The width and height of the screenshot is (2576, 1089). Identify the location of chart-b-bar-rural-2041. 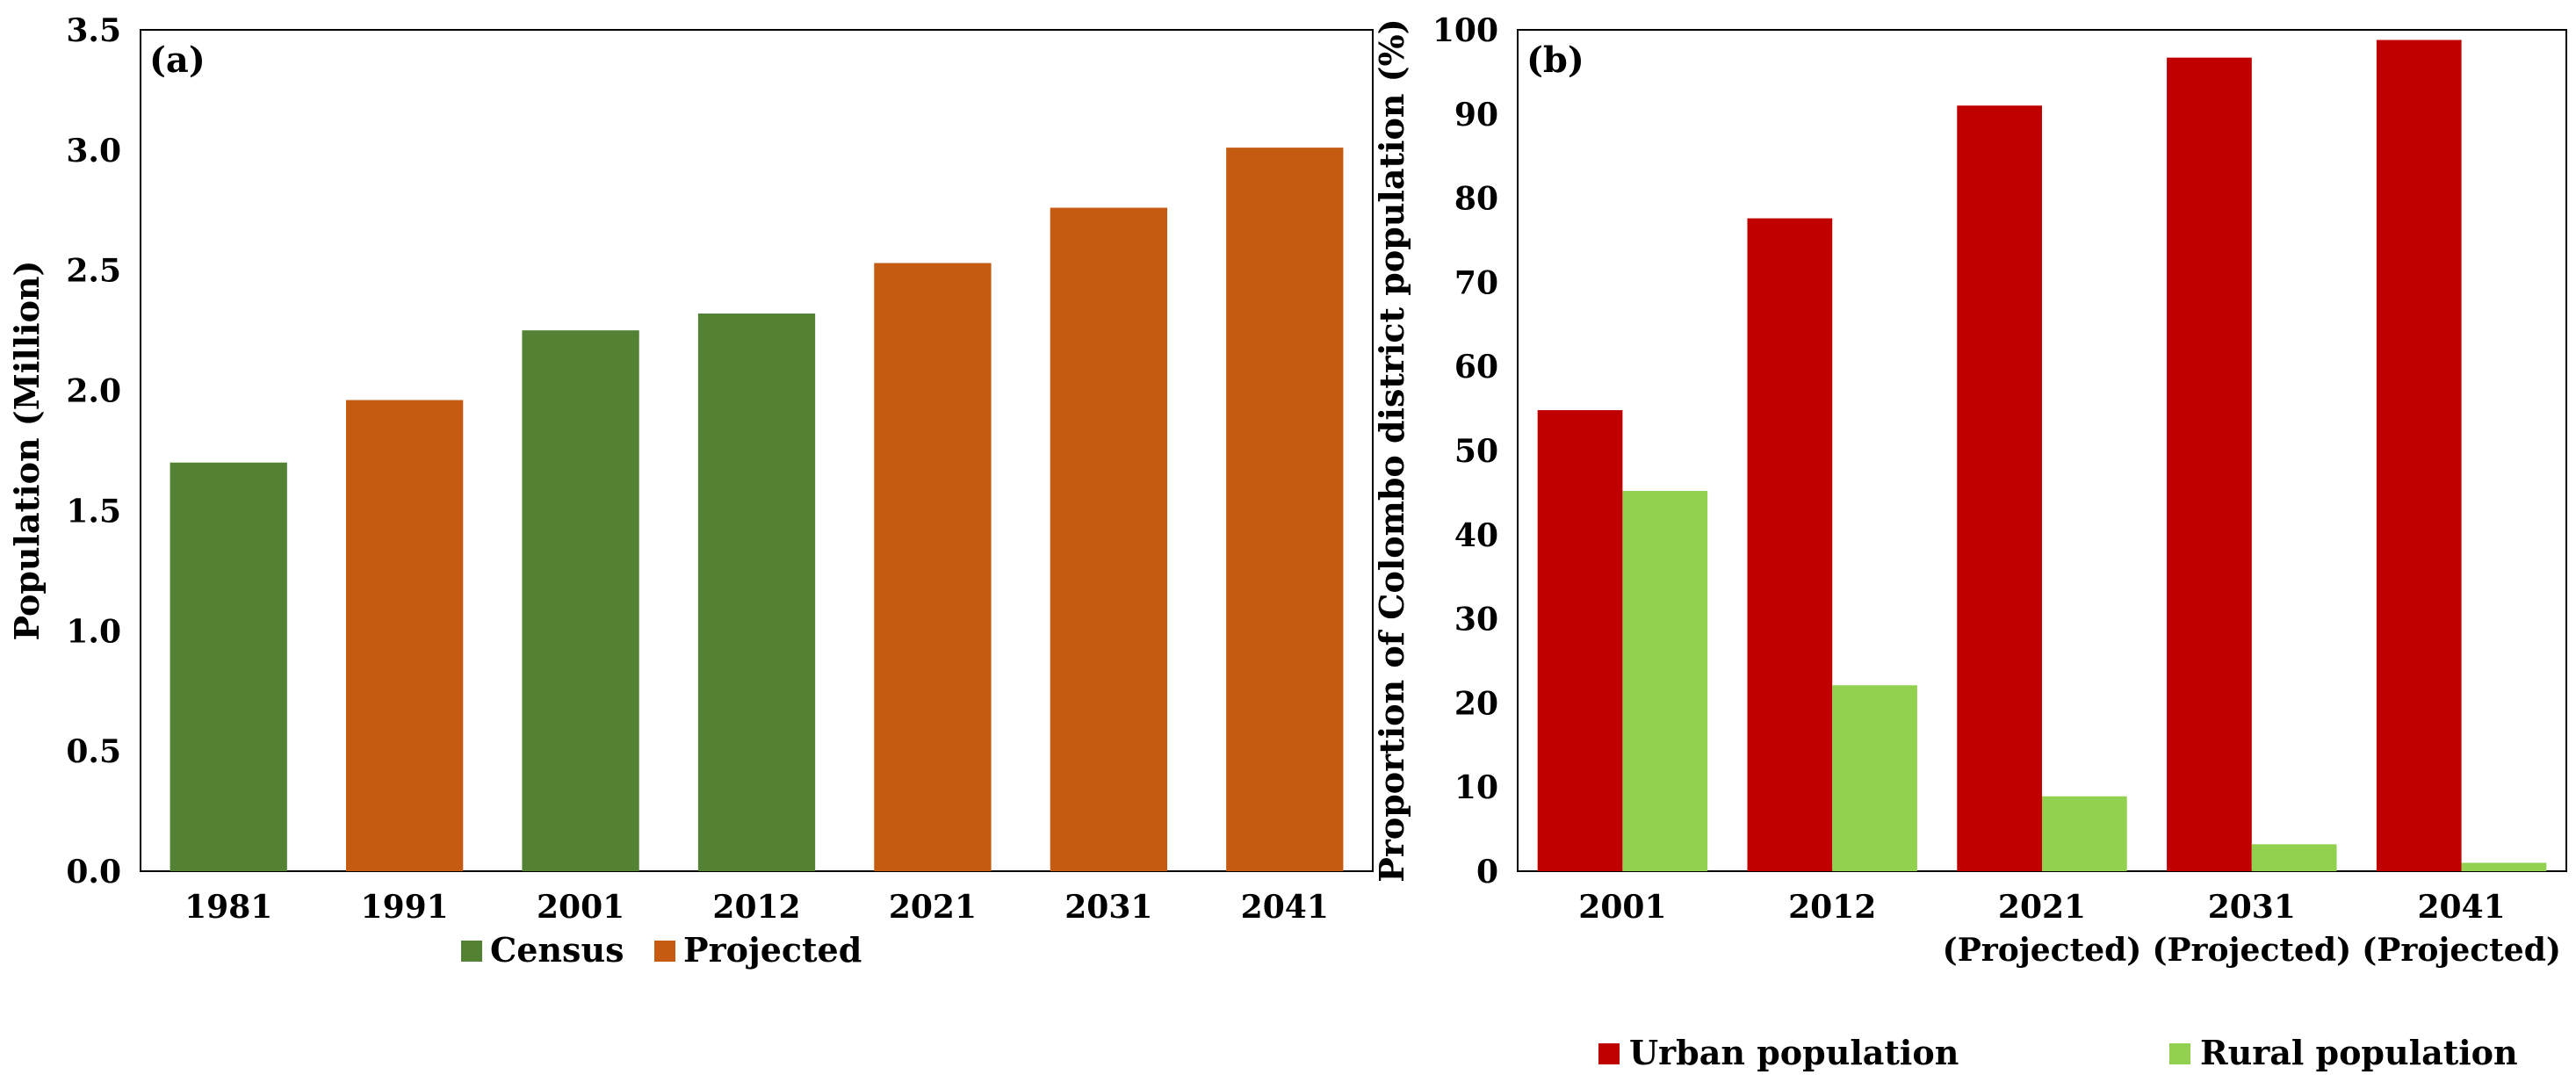
(2504, 866).